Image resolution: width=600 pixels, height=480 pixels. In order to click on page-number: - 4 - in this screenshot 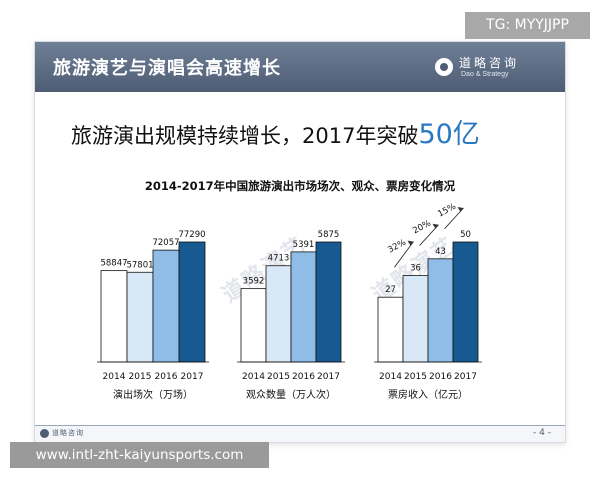, I will do `click(542, 433)`.